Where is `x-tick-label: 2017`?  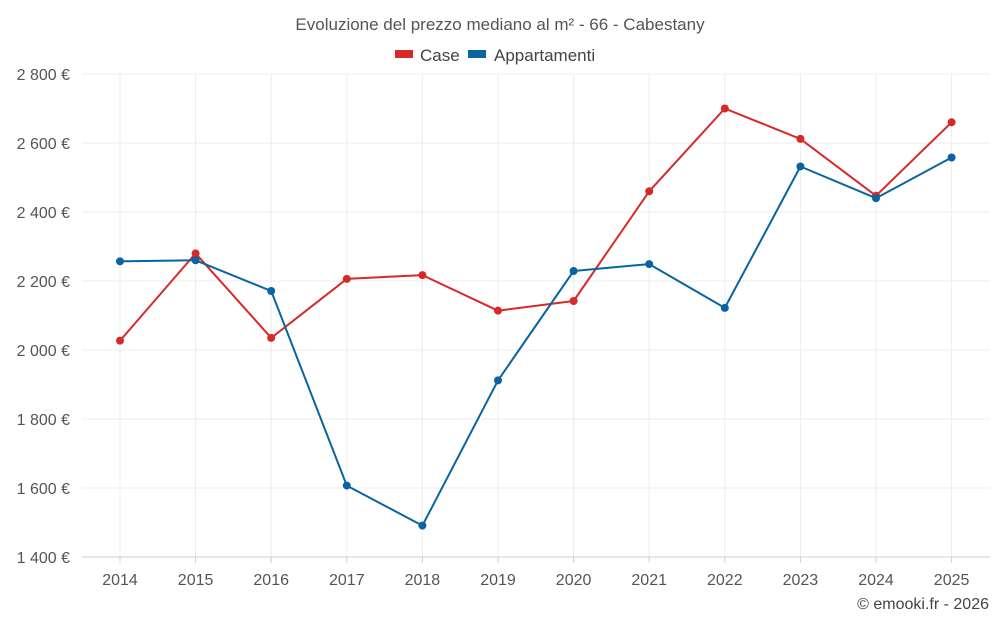 x-tick-label: 2017 is located at coordinates (347, 580).